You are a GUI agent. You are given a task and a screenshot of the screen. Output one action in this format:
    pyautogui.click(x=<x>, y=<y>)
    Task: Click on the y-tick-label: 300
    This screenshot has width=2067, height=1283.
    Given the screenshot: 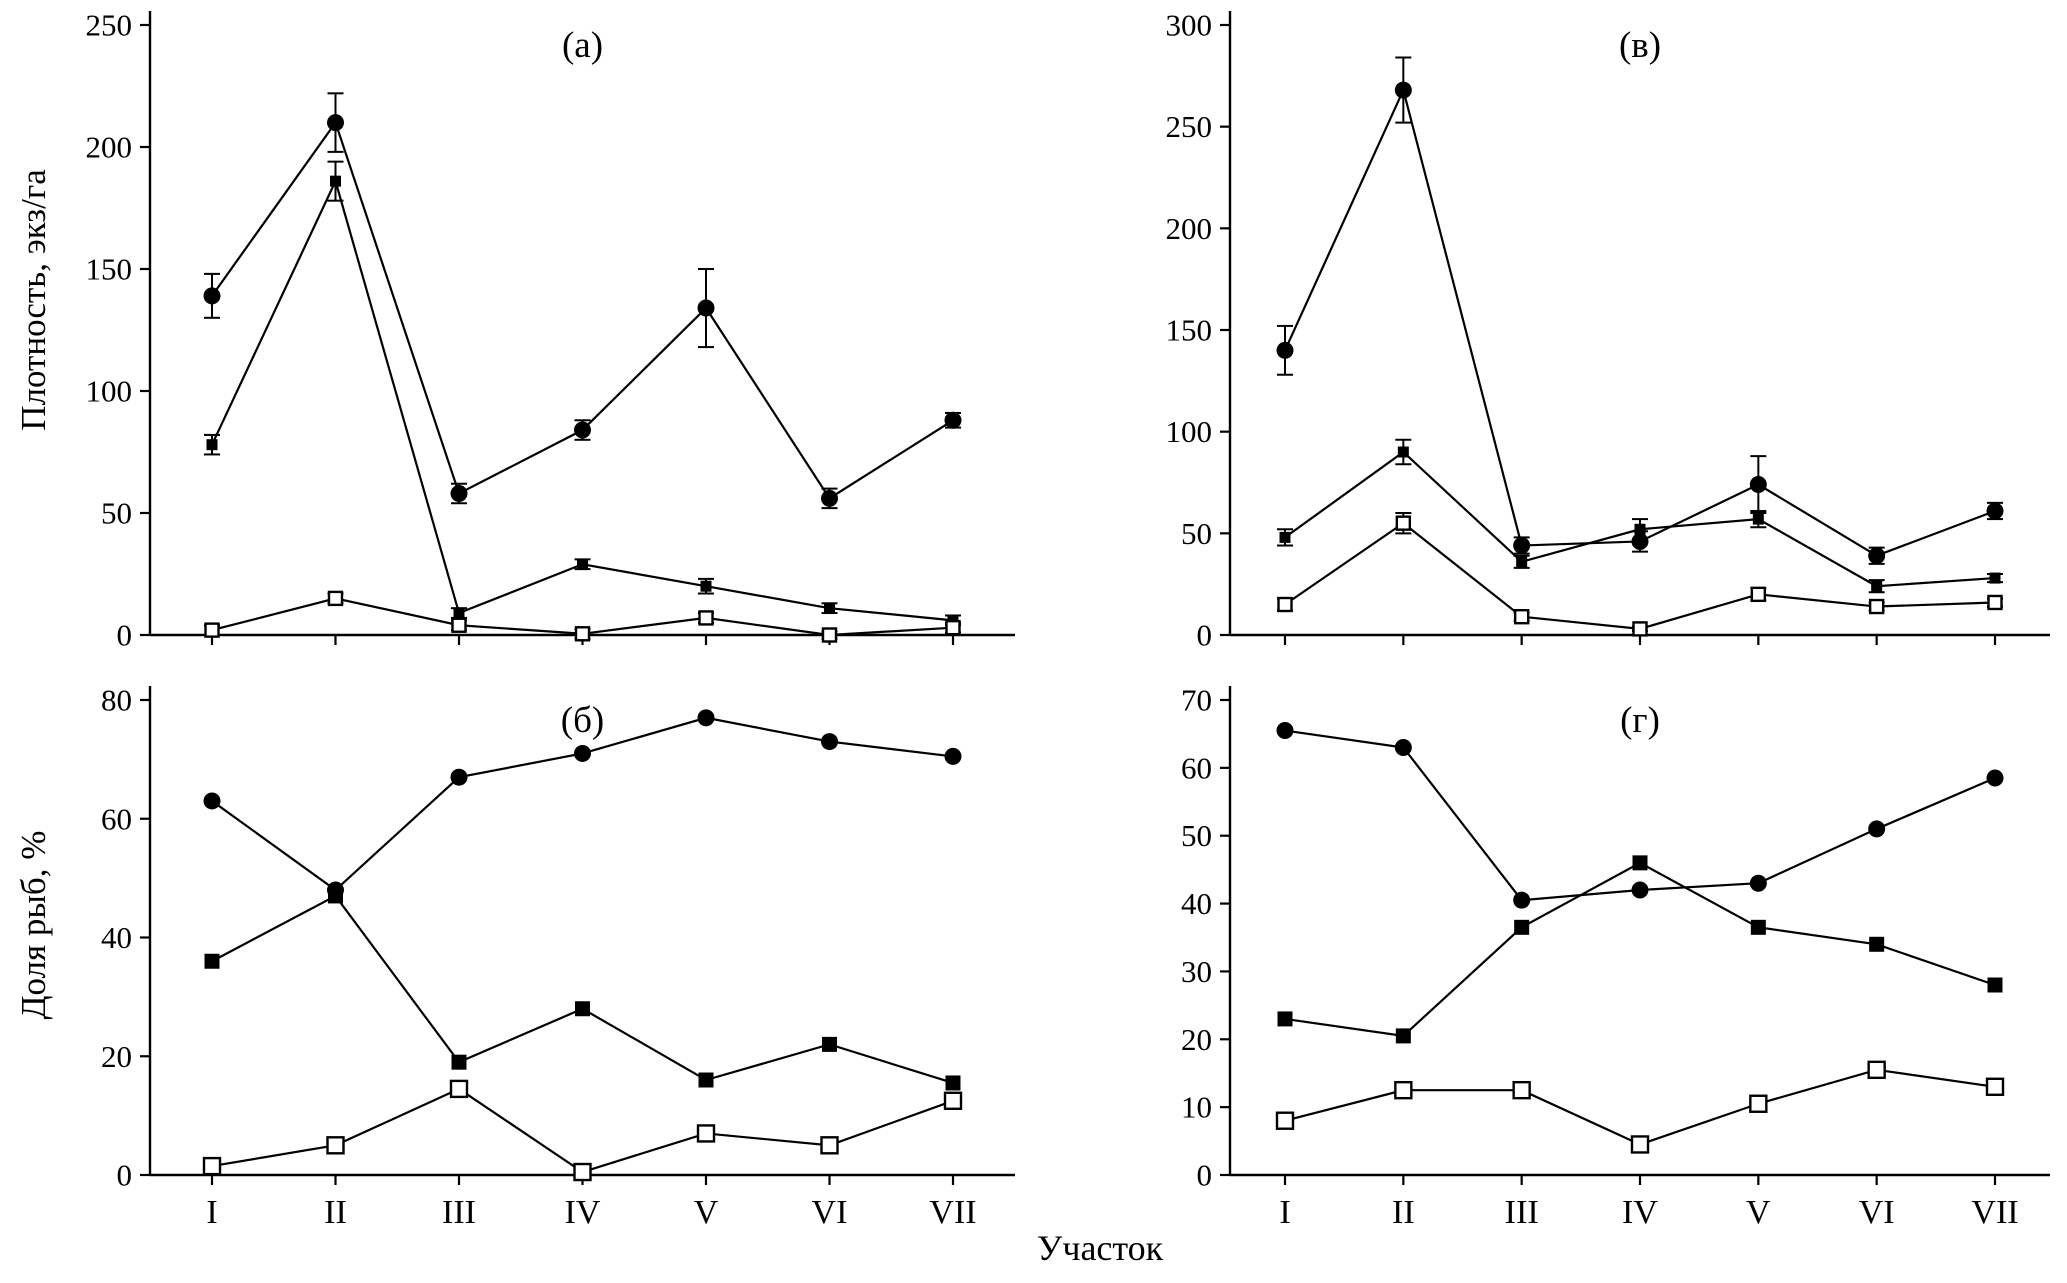 What is the action you would take?
    pyautogui.click(x=1189, y=25)
    